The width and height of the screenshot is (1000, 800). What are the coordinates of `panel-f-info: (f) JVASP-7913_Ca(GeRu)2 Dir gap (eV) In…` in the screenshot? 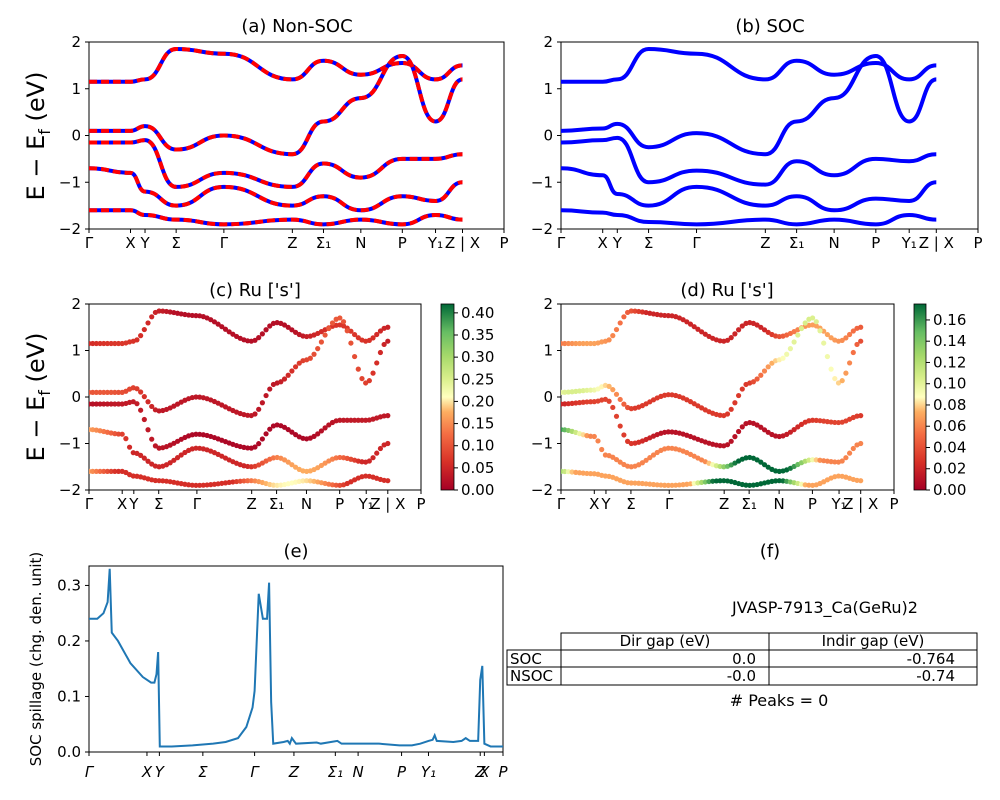 It's located at (742, 625).